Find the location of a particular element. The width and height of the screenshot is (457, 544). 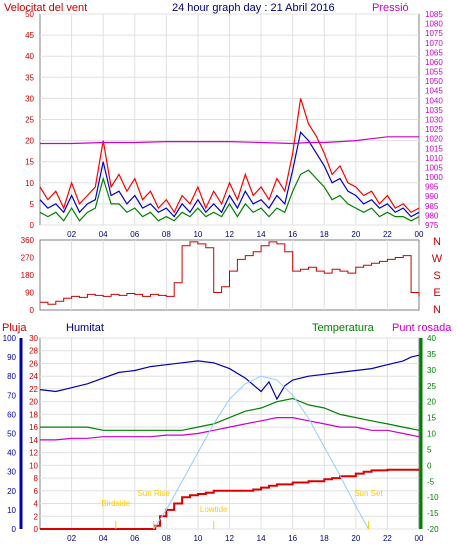

y-tick-pressure: 1030 is located at coordinates (434, 120).